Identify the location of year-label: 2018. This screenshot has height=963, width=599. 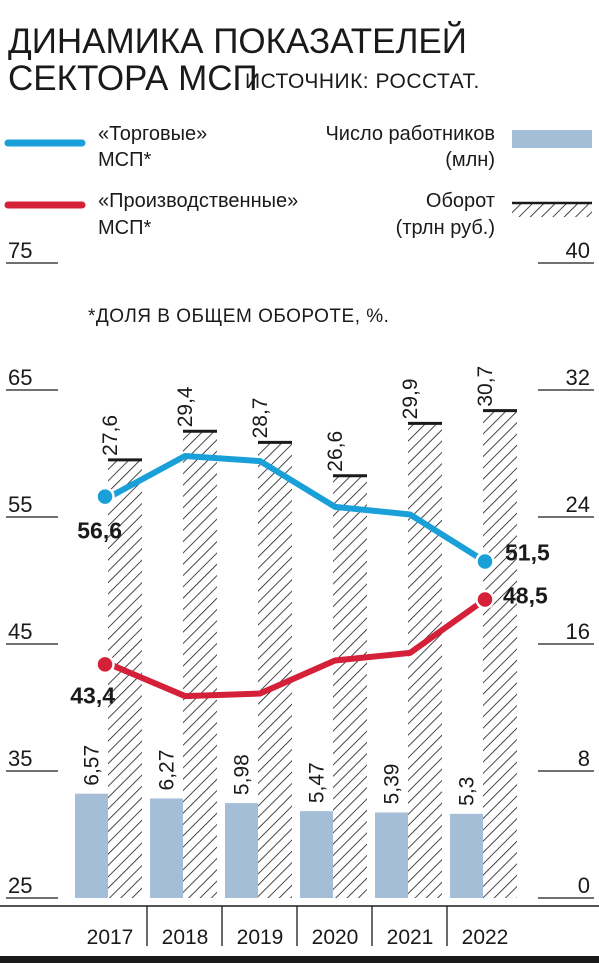
(185, 937).